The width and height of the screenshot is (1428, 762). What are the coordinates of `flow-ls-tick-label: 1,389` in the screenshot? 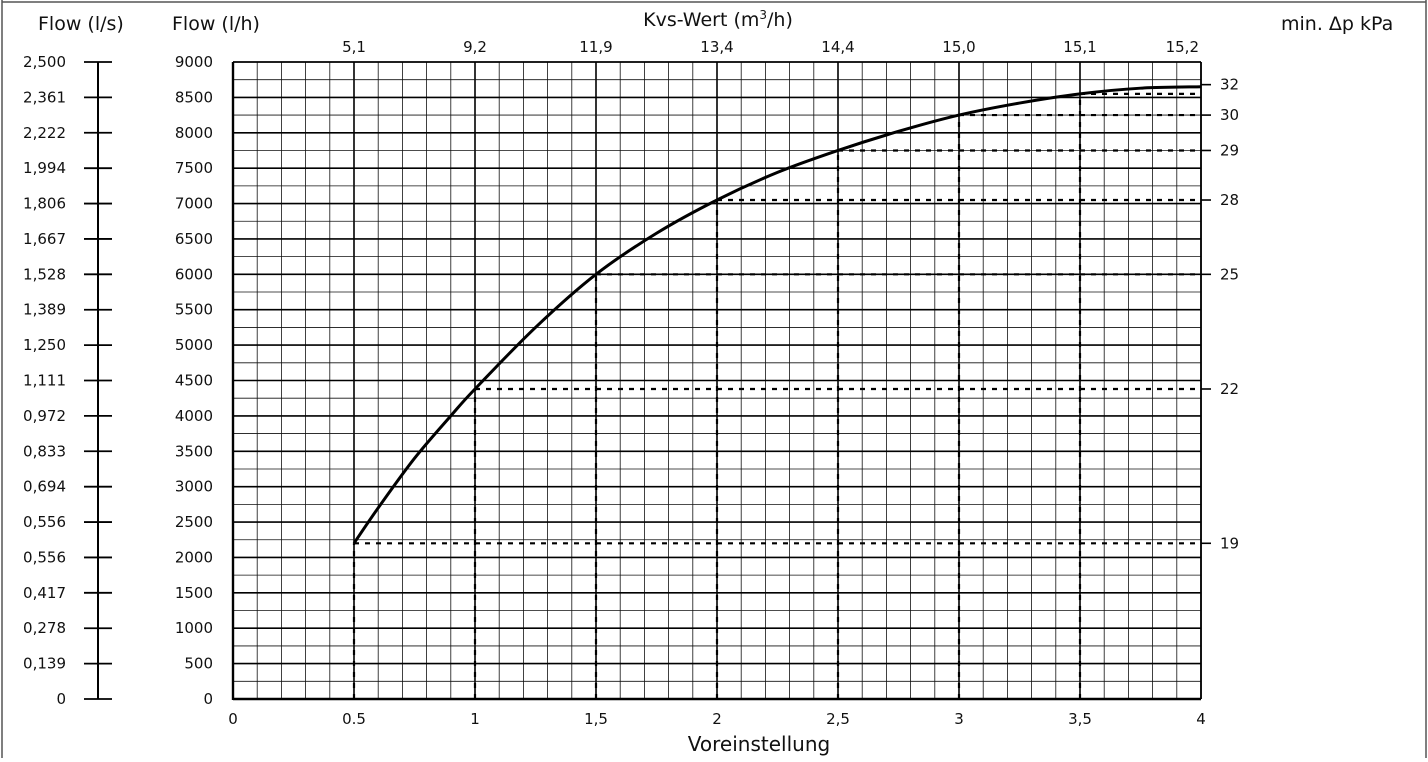 It's located at (44, 310).